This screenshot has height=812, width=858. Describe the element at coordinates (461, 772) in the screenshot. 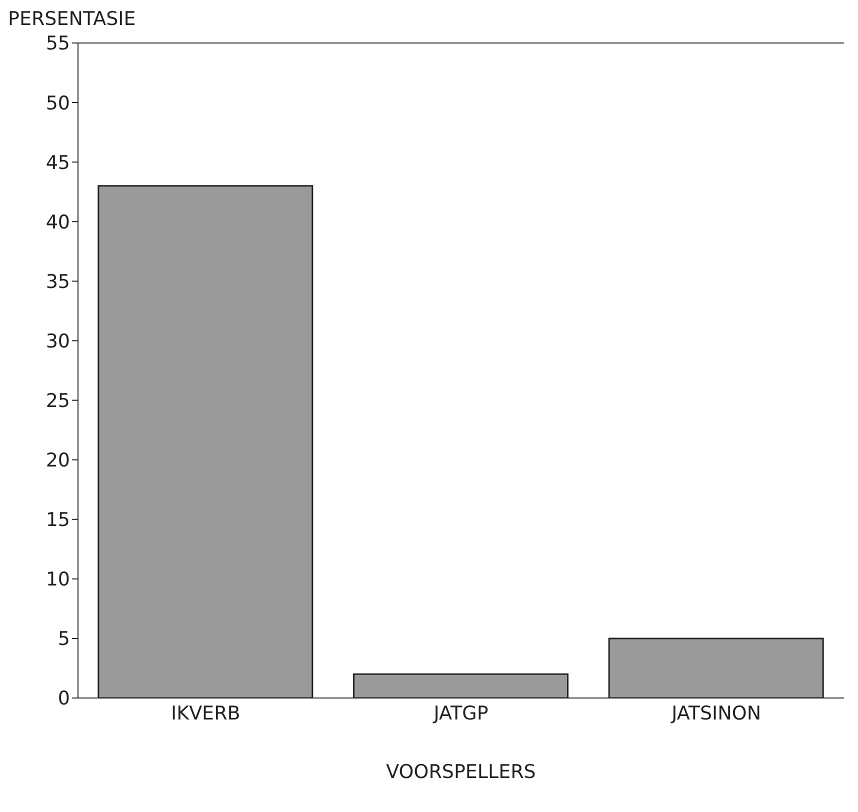

I see `x-axis-title: VOORSPELLERS` at that location.